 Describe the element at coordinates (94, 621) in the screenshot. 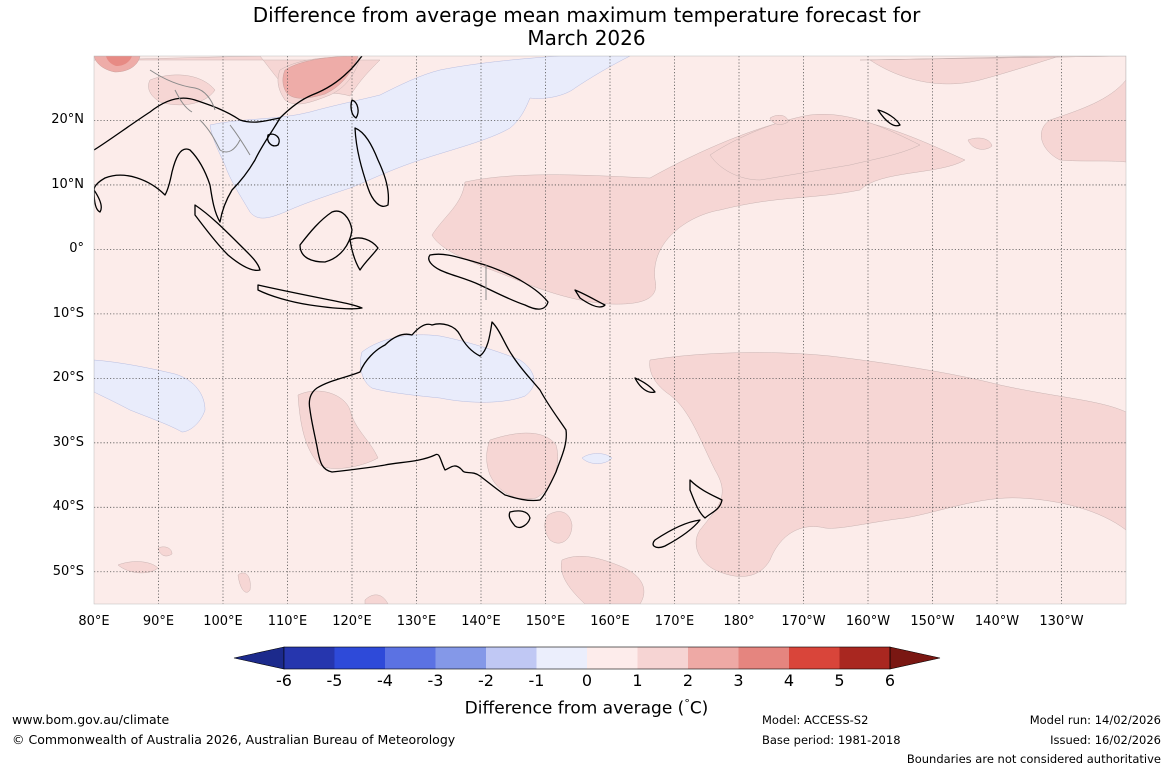

I see `longitude-label: 80°E` at that location.